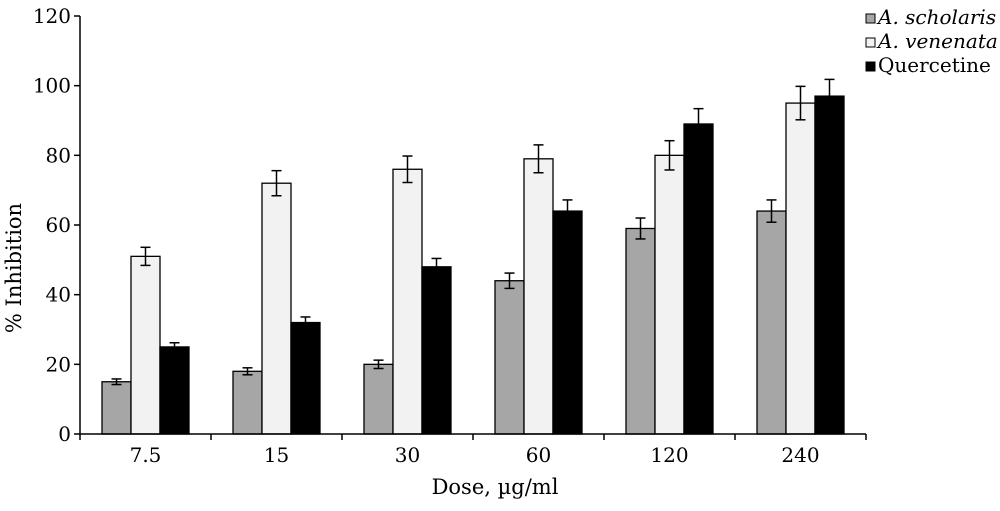  Describe the element at coordinates (936, 17) in the screenshot. I see `legend-label: A. scholaris` at that location.